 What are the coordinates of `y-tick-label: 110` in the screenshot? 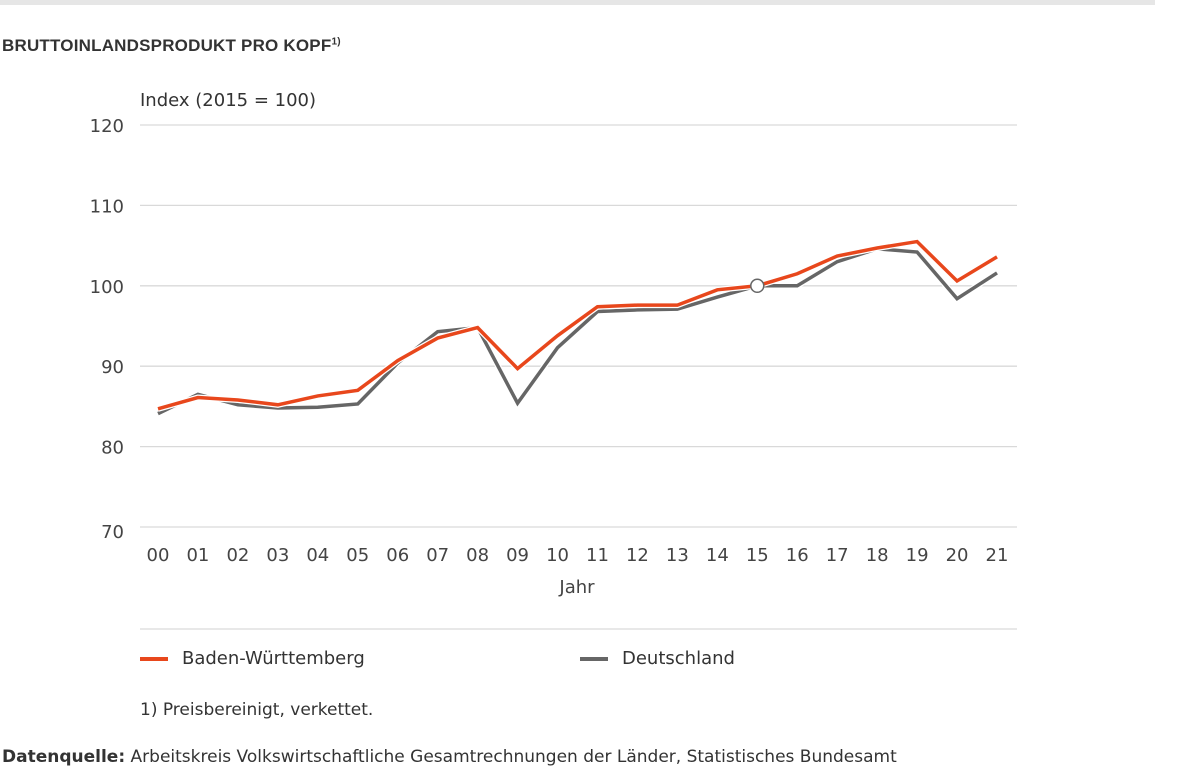 It's located at (107, 206).